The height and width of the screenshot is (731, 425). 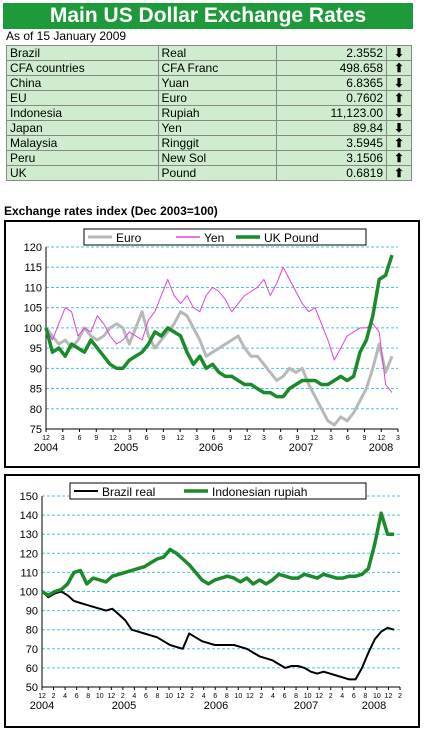 I want to click on y-tick-label: 60, so click(x=32, y=669).